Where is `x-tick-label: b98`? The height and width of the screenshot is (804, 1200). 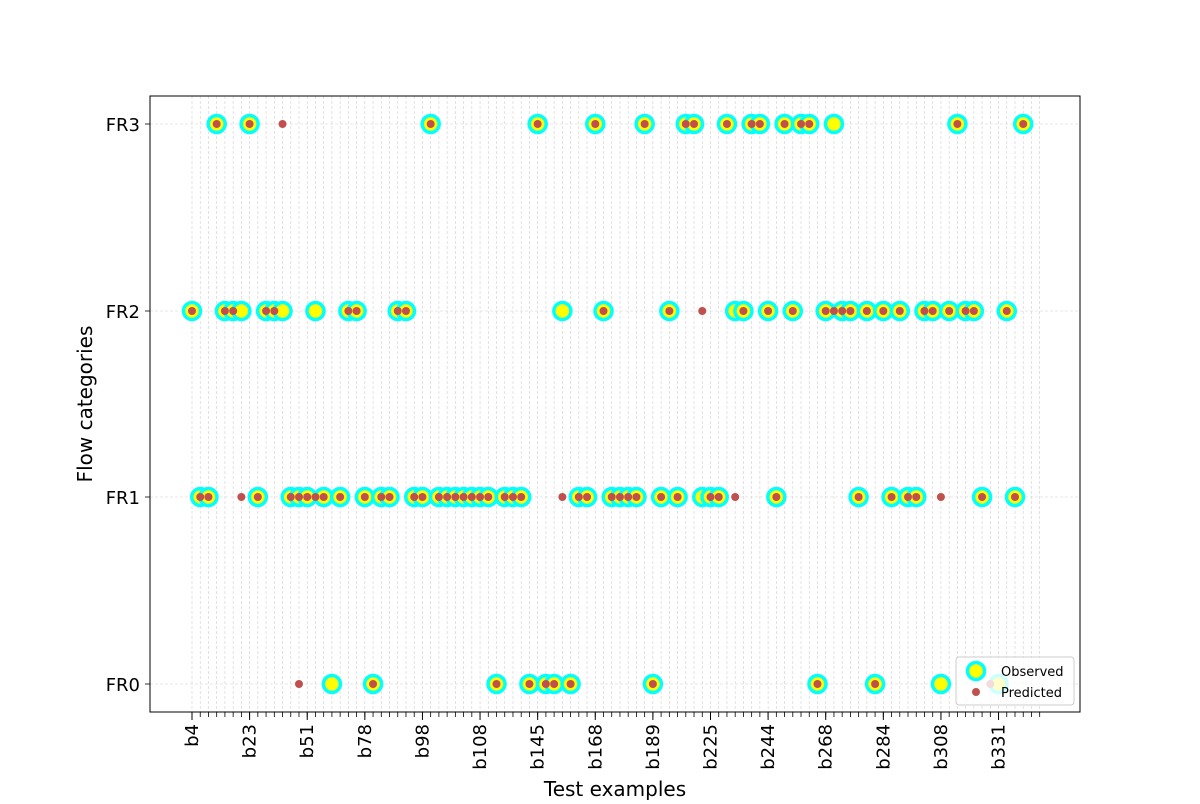 x-tick-label: b98 is located at coordinates (422, 741).